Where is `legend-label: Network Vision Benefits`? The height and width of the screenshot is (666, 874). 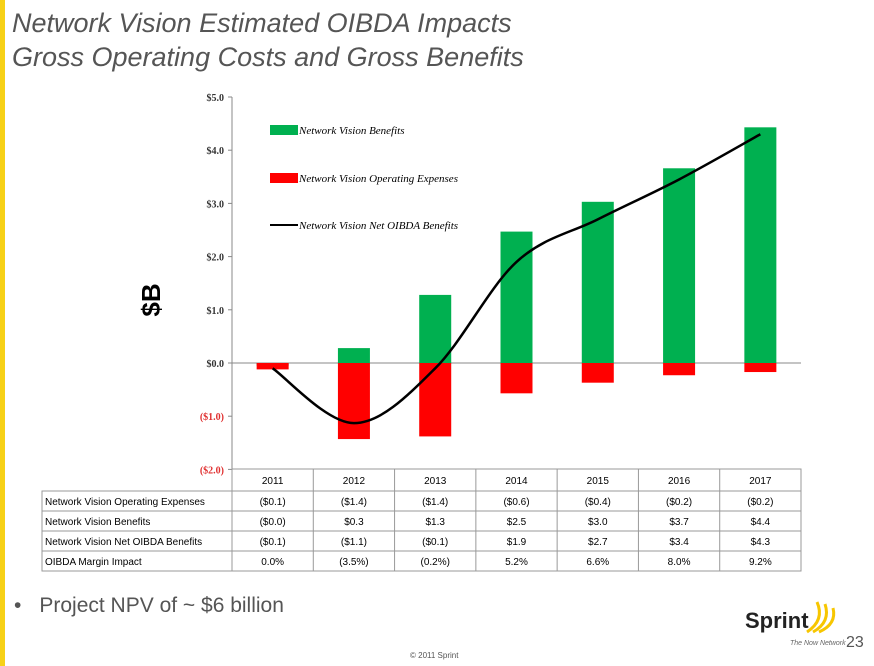
legend-label: Network Vision Benefits is located at coordinates (351, 131).